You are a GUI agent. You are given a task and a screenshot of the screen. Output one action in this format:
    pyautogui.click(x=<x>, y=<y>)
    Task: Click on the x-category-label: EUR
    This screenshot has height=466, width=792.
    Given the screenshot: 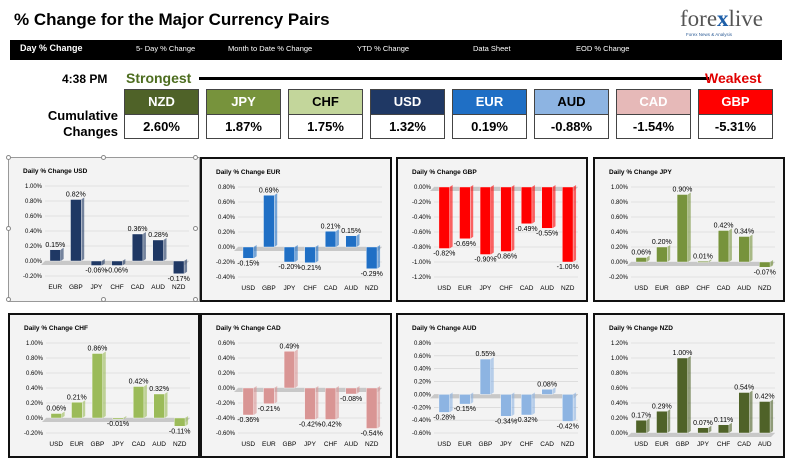 What is the action you would take?
    pyautogui.click(x=662, y=288)
    